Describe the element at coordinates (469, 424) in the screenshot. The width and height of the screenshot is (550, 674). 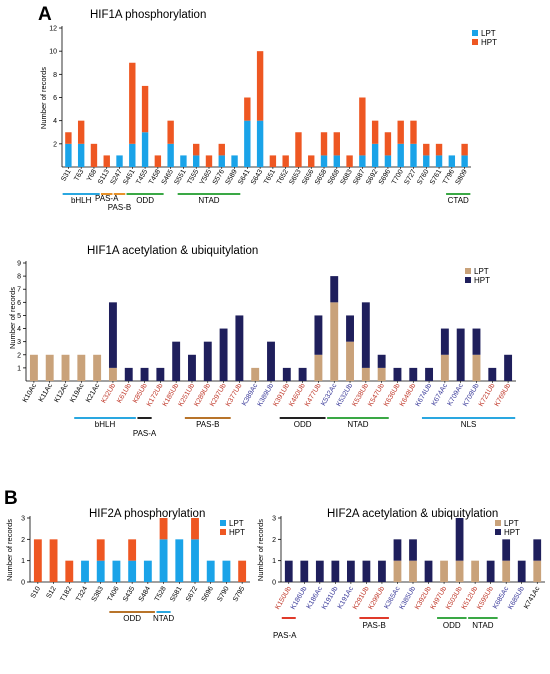
I see `c2-domain-label-nls: NLS` at that location.